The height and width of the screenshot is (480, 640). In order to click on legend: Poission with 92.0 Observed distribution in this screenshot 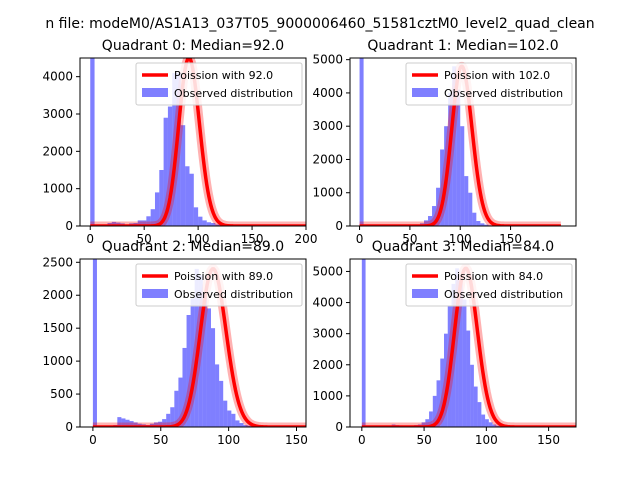, I will do `click(219, 84)`.